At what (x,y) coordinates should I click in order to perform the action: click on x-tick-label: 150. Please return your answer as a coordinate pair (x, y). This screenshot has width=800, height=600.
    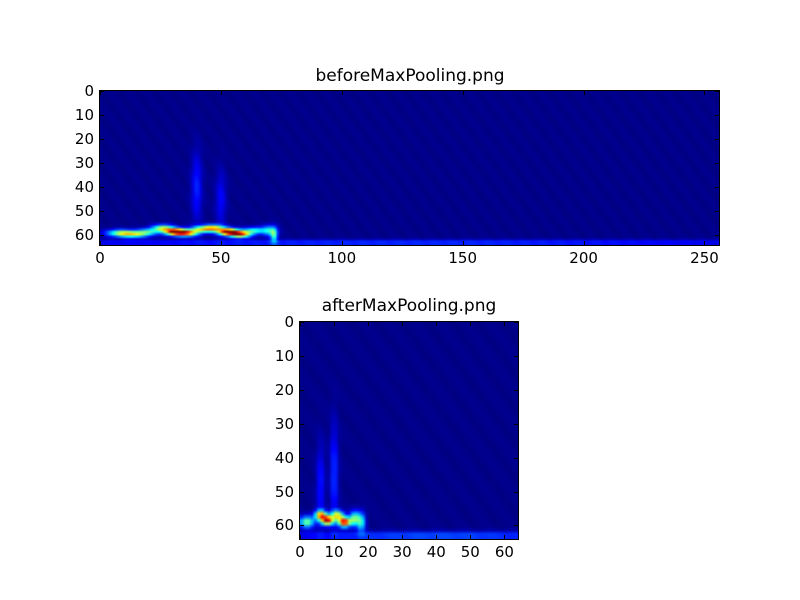
    Looking at the image, I should click on (463, 258).